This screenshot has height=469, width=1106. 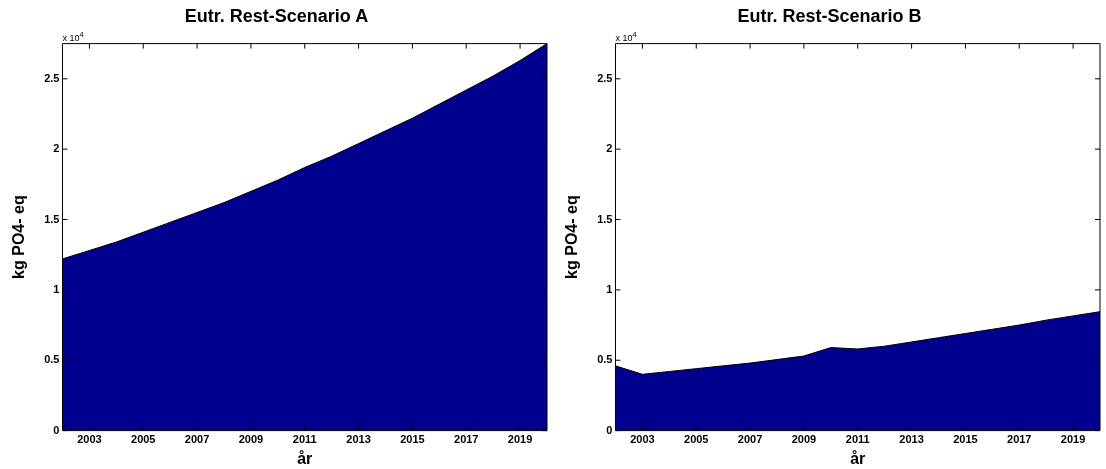 What do you see at coordinates (276, 15) in the screenshot?
I see `chart-title: Eutr. Rest-Scenario A` at bounding box center [276, 15].